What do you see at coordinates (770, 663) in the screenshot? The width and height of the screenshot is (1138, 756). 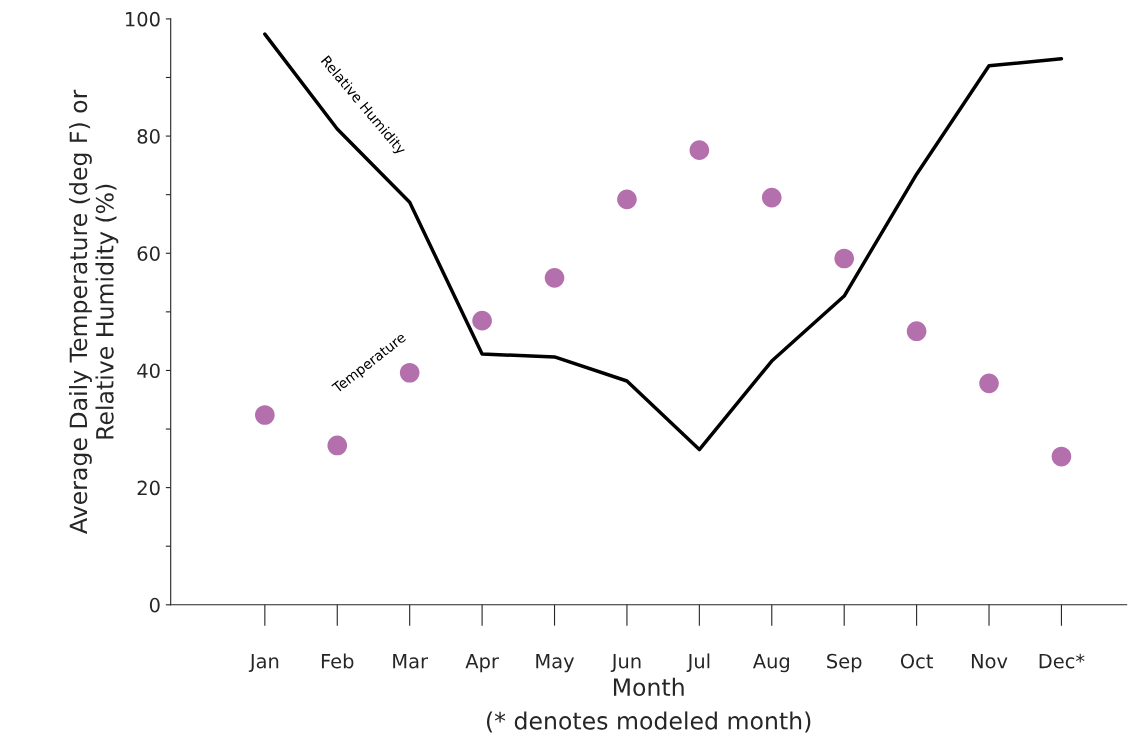 I see `x-tick-label: Aug` at bounding box center [770, 663].